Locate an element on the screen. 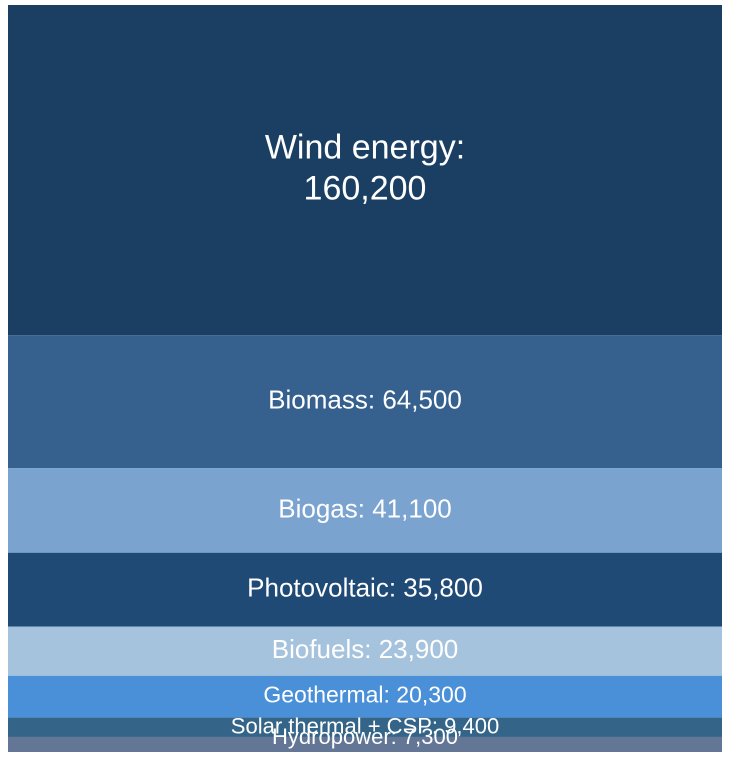 Image resolution: width=734 pixels, height=757 pixels. value-label: 64,500 is located at coordinates (422, 399).